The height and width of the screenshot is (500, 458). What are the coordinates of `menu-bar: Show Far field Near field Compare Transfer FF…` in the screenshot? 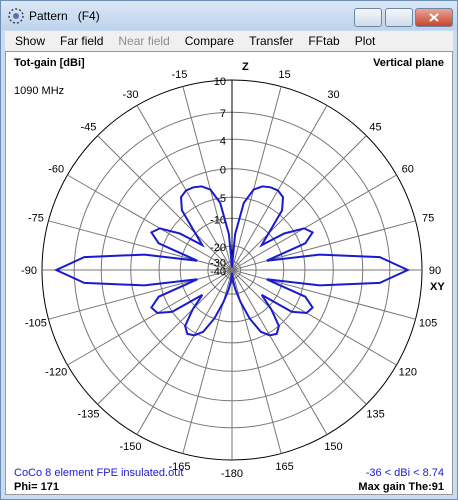 It's located at (229, 41).